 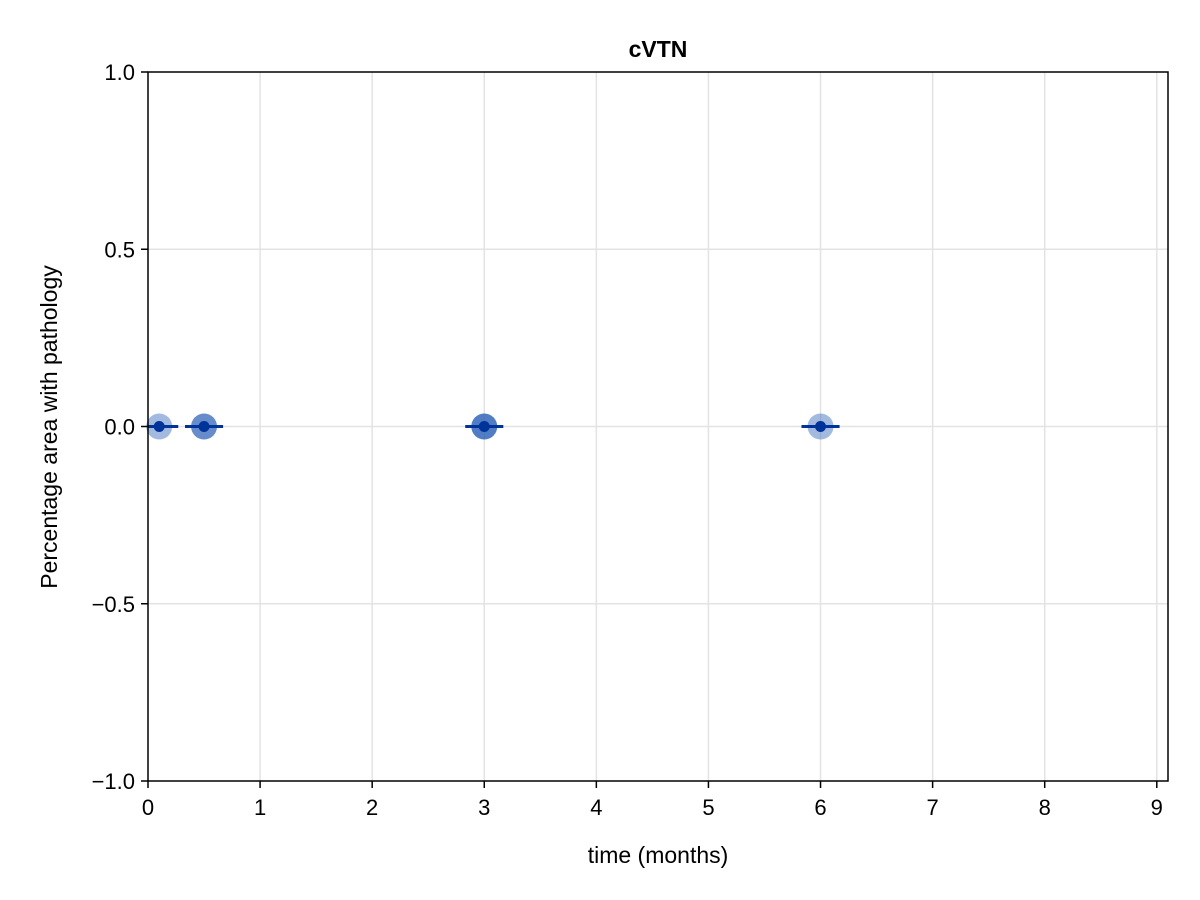 What do you see at coordinates (932, 807) in the screenshot?
I see `x-tick-label: 7` at bounding box center [932, 807].